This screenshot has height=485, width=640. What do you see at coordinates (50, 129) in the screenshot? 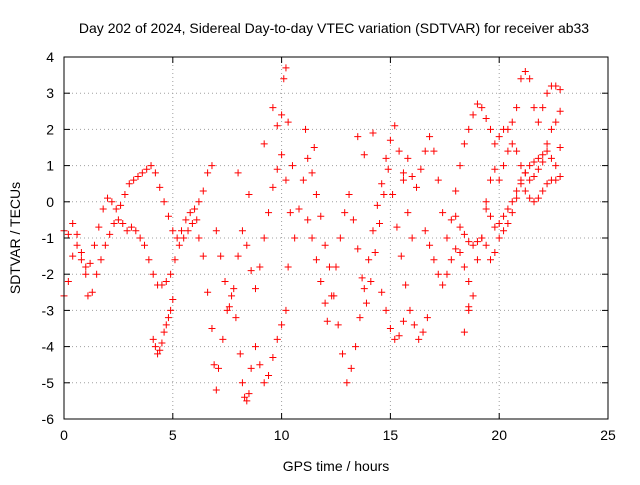
I see `y-tick-label: 2` at bounding box center [50, 129].